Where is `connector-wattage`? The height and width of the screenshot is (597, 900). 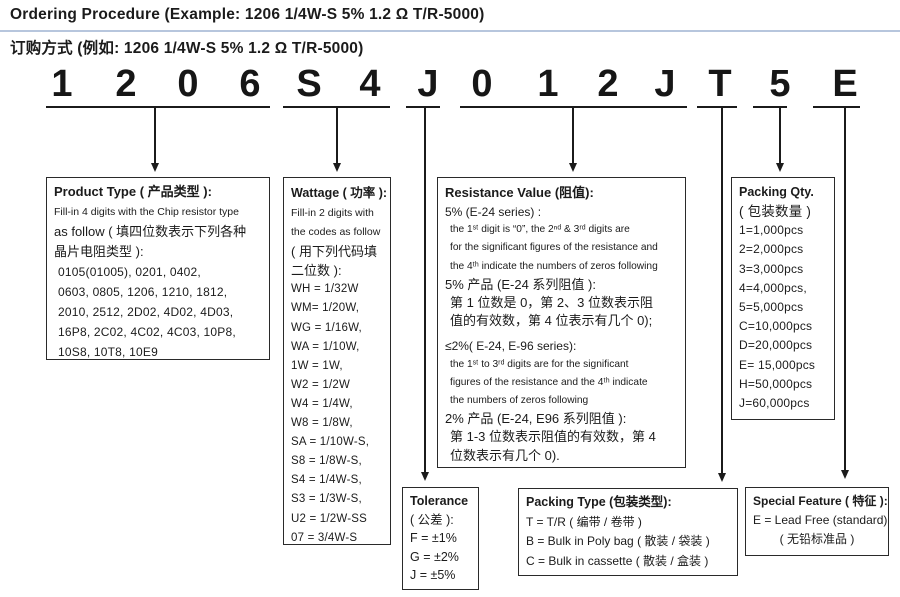
connector-wattage is located at coordinates (337, 136).